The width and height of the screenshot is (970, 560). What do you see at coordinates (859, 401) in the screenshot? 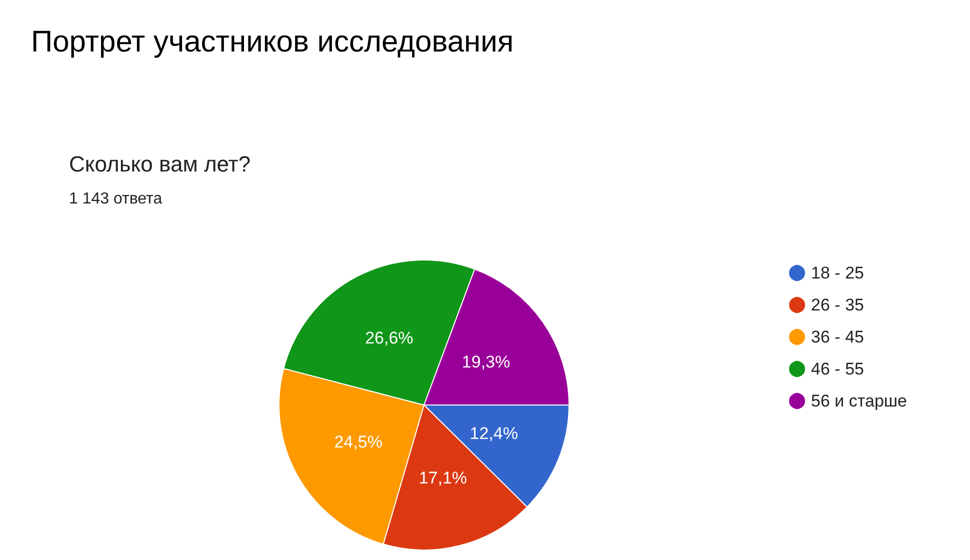
I see `legend-label: 56 и старше` at bounding box center [859, 401].